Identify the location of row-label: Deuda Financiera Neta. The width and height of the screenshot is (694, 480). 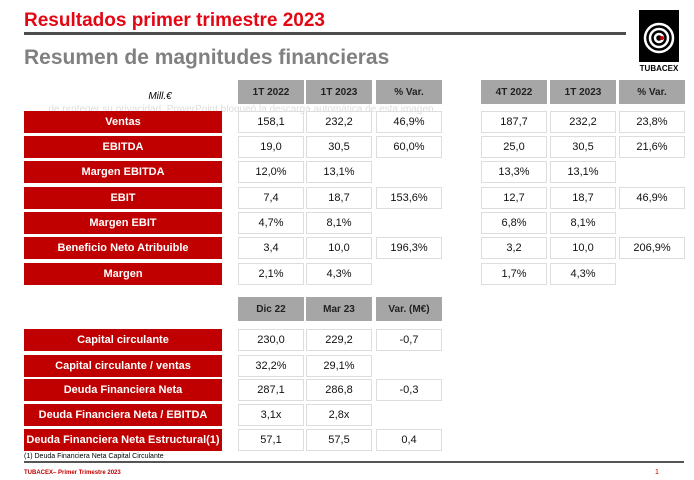
(123, 390).